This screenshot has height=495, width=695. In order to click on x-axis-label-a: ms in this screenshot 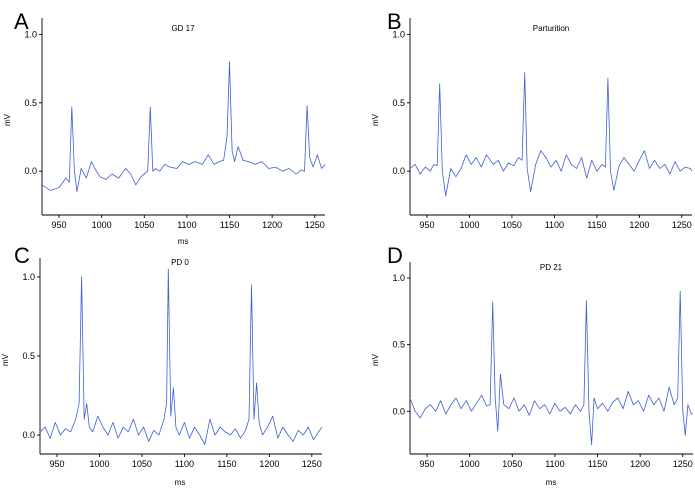, I will do `click(183, 241)`.